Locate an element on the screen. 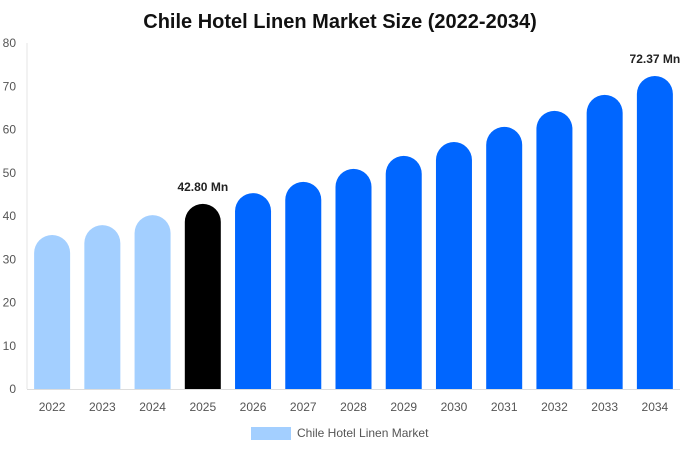 This screenshot has width=680, height=450. x-tick-label: 2031 is located at coordinates (504, 407).